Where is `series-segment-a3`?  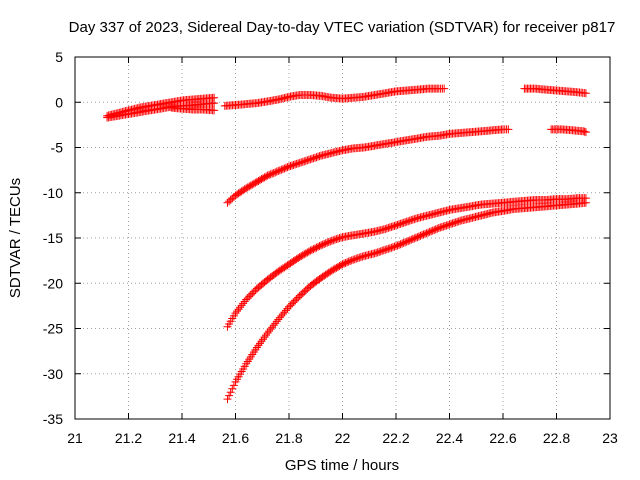 series-segment-a3 is located at coordinates (193, 109).